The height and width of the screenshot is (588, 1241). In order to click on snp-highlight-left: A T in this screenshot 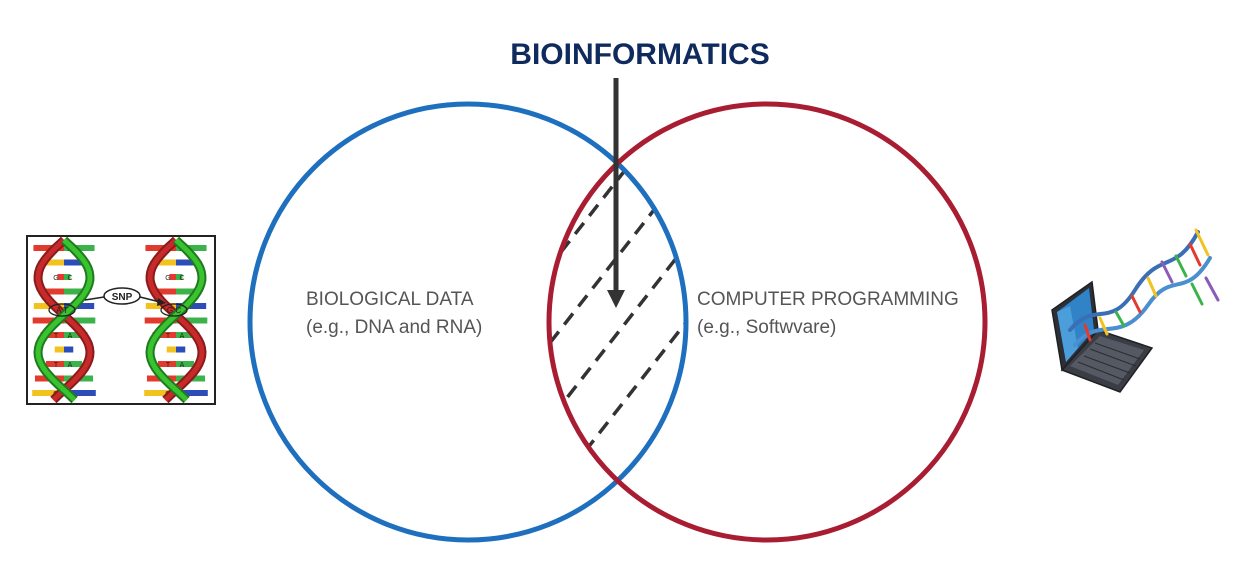, I will do `click(62, 310)`.